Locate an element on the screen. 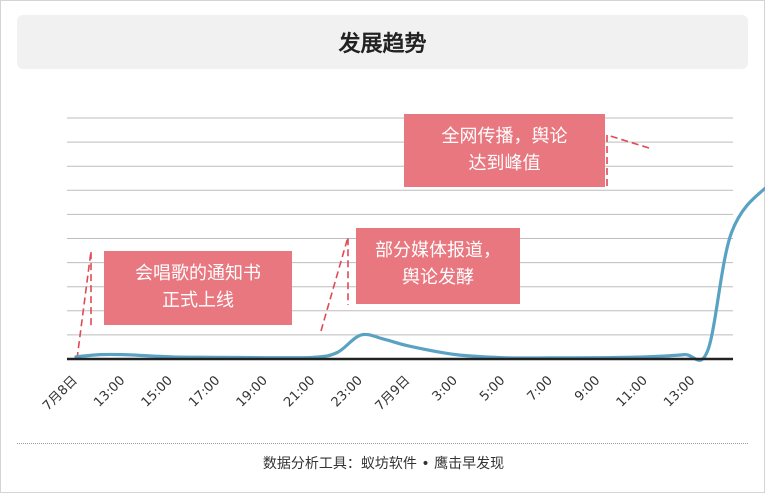 The height and width of the screenshot is (493, 765). x-tick-label: 17:00 is located at coordinates (204, 391).